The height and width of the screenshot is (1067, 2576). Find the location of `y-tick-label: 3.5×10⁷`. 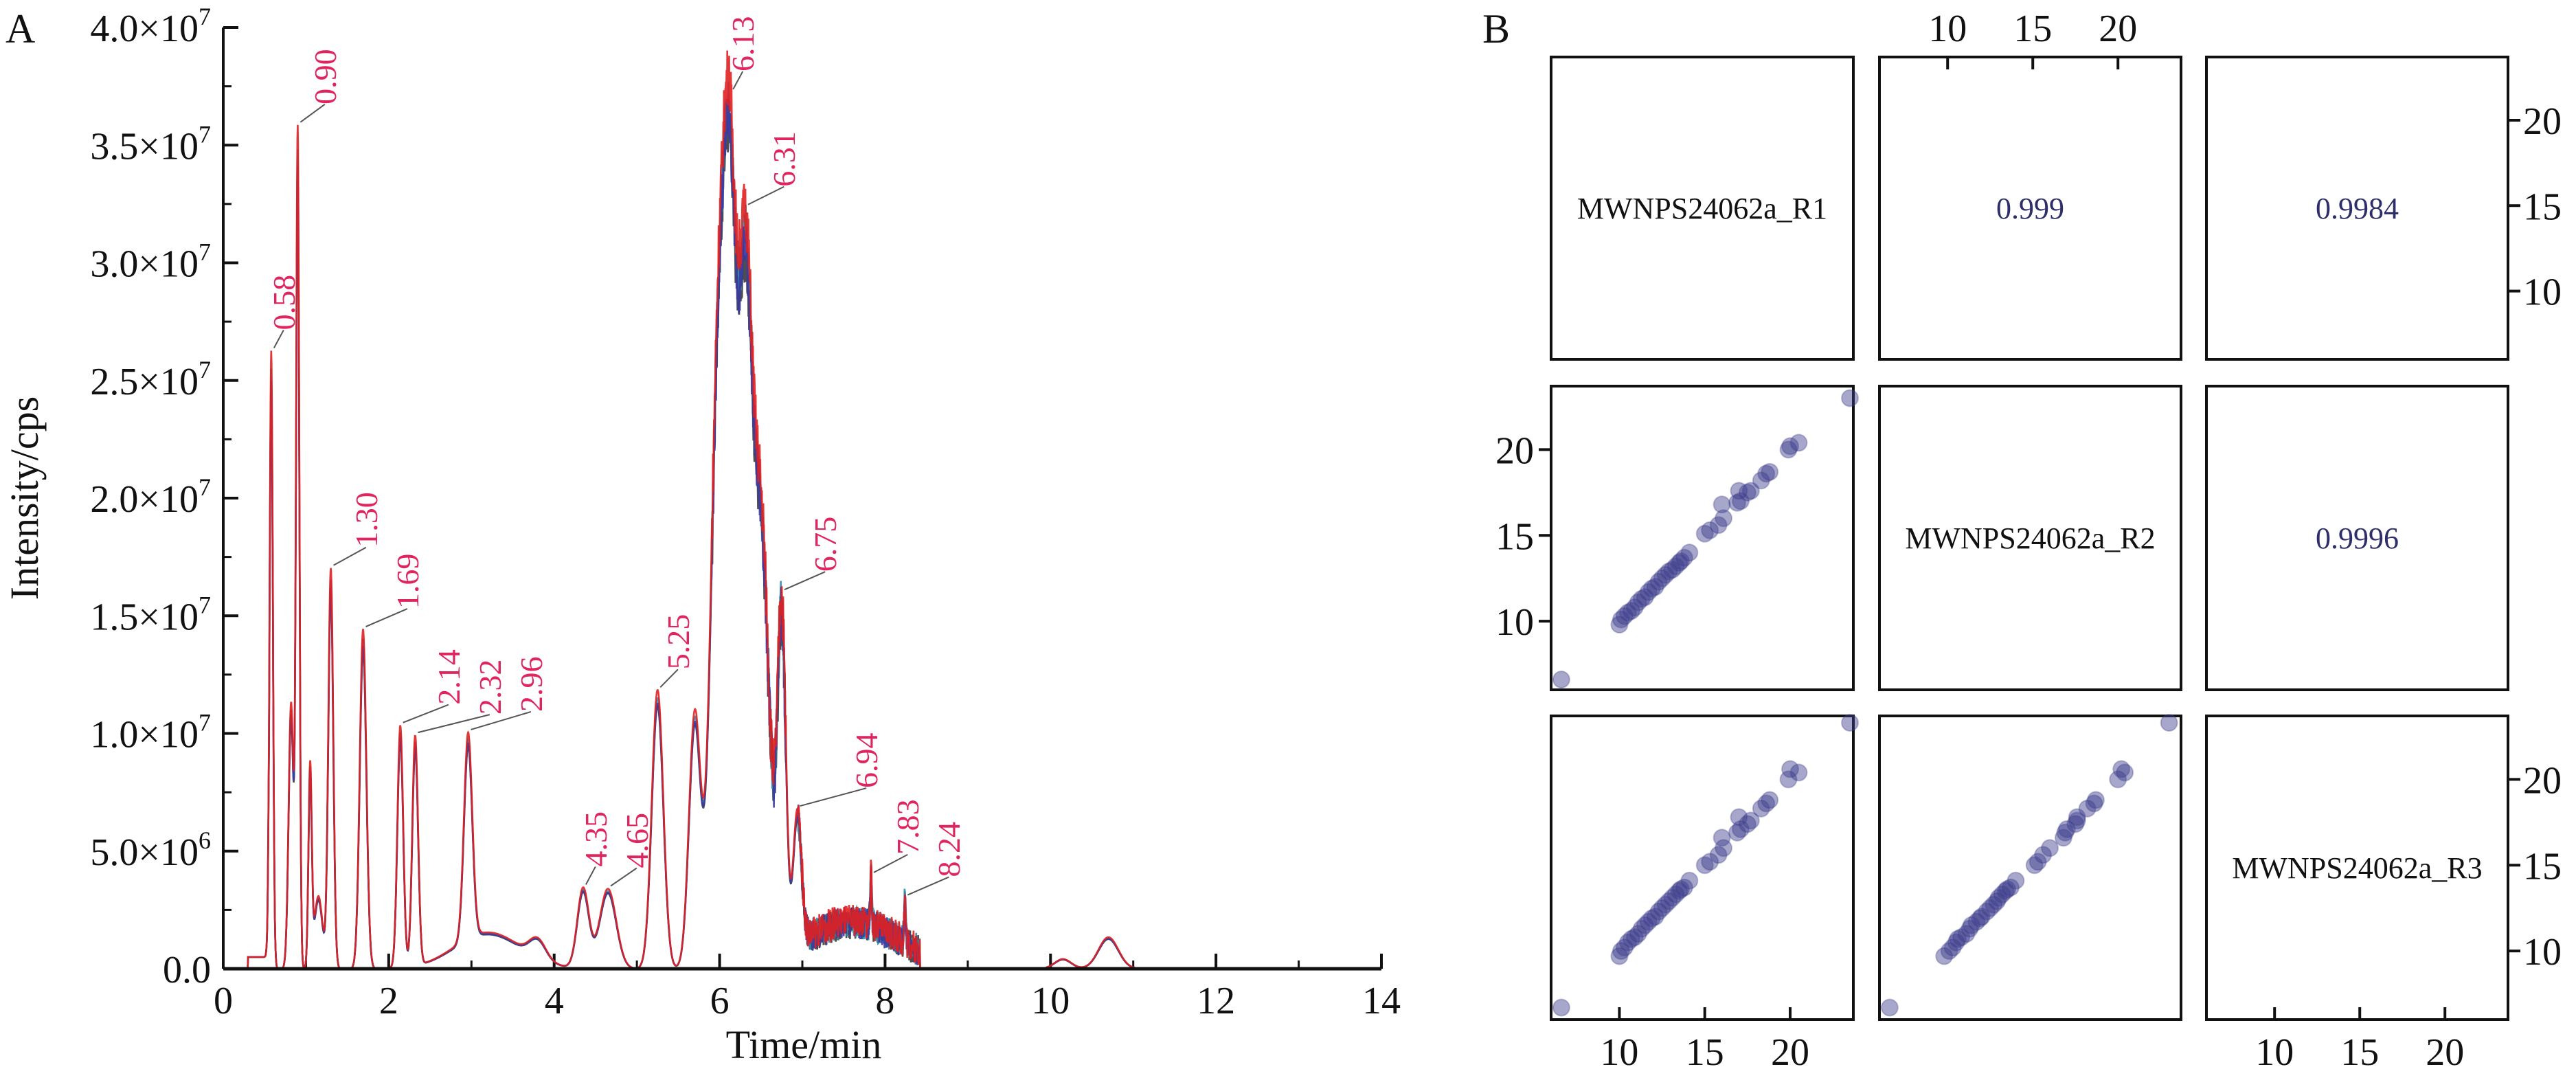

y-tick-label: 3.5×10⁷ is located at coordinates (150, 144).